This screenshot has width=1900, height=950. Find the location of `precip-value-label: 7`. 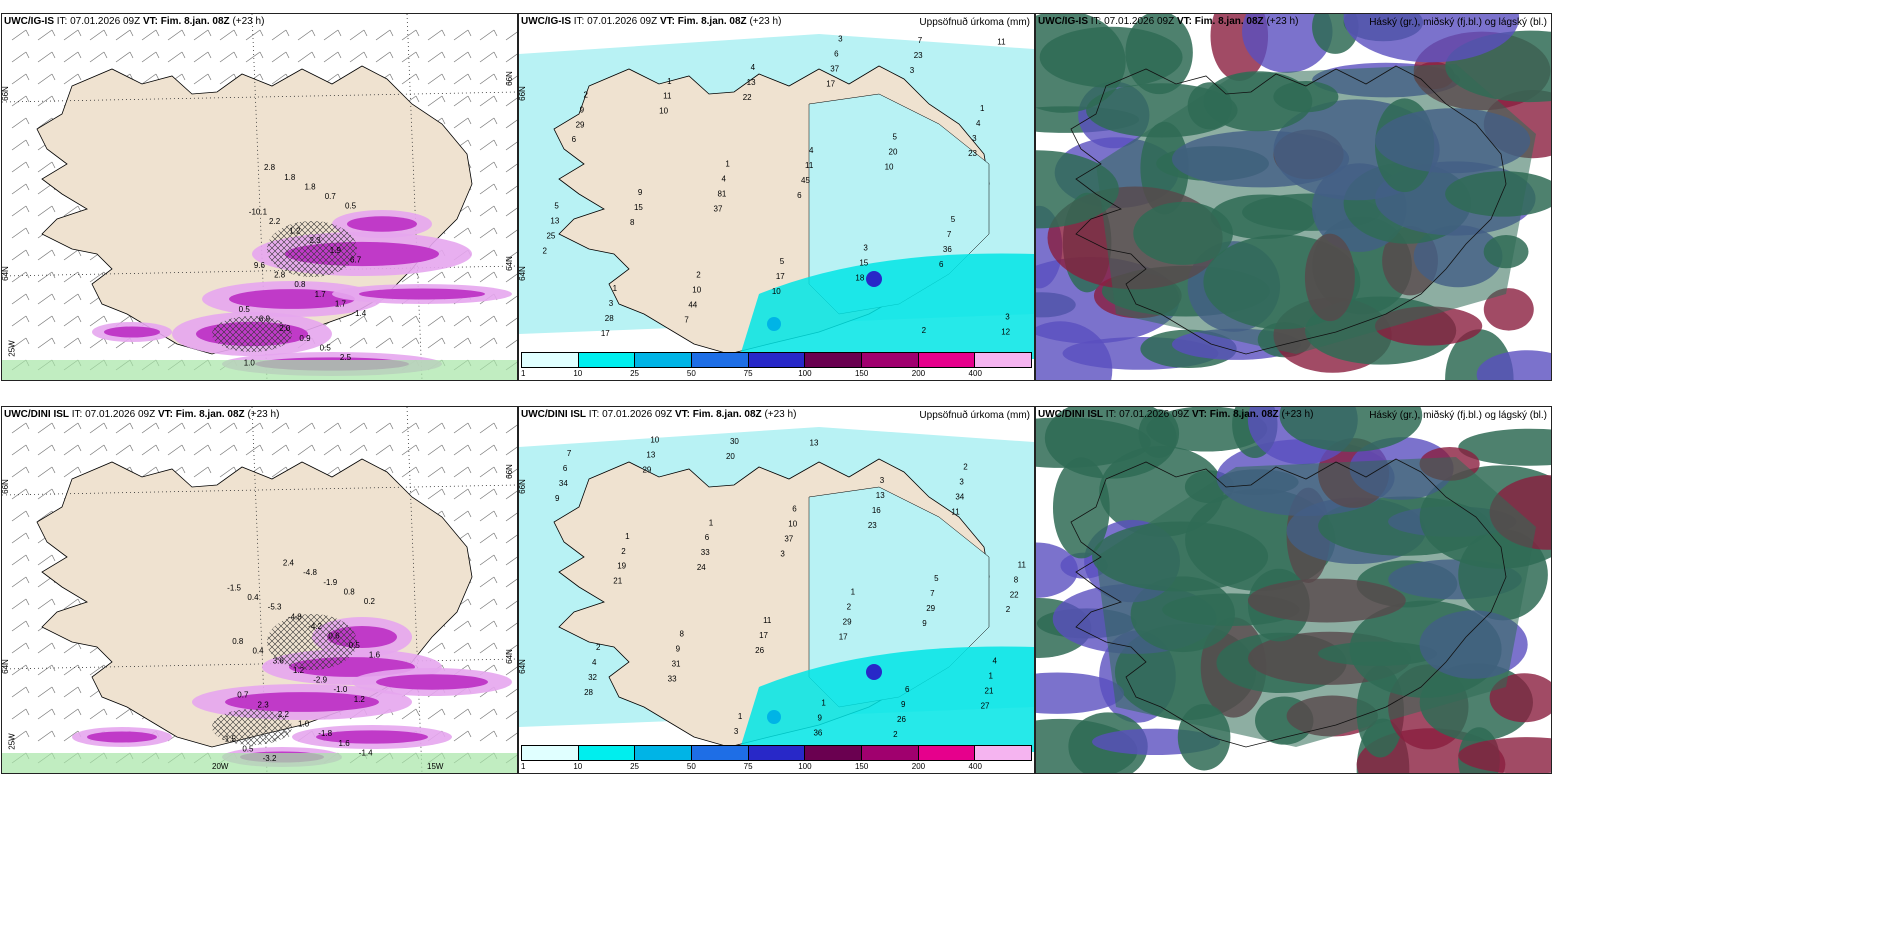

precip-value-label: 7 is located at coordinates (932, 593).